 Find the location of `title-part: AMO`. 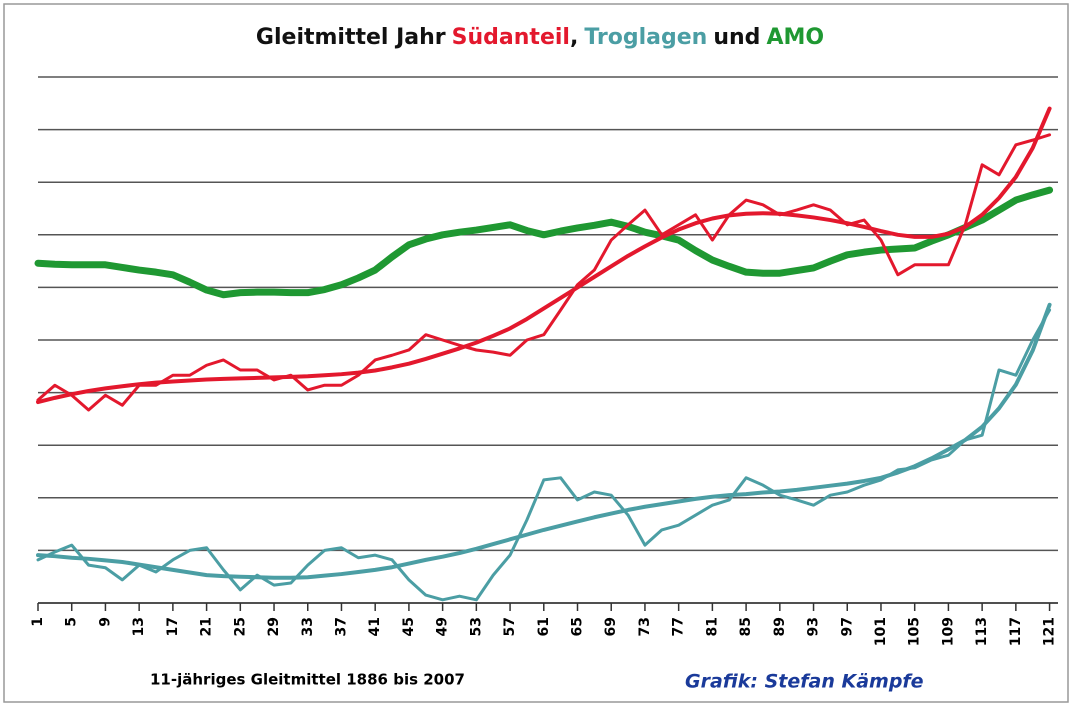

title-part: AMO is located at coordinates (795, 37).